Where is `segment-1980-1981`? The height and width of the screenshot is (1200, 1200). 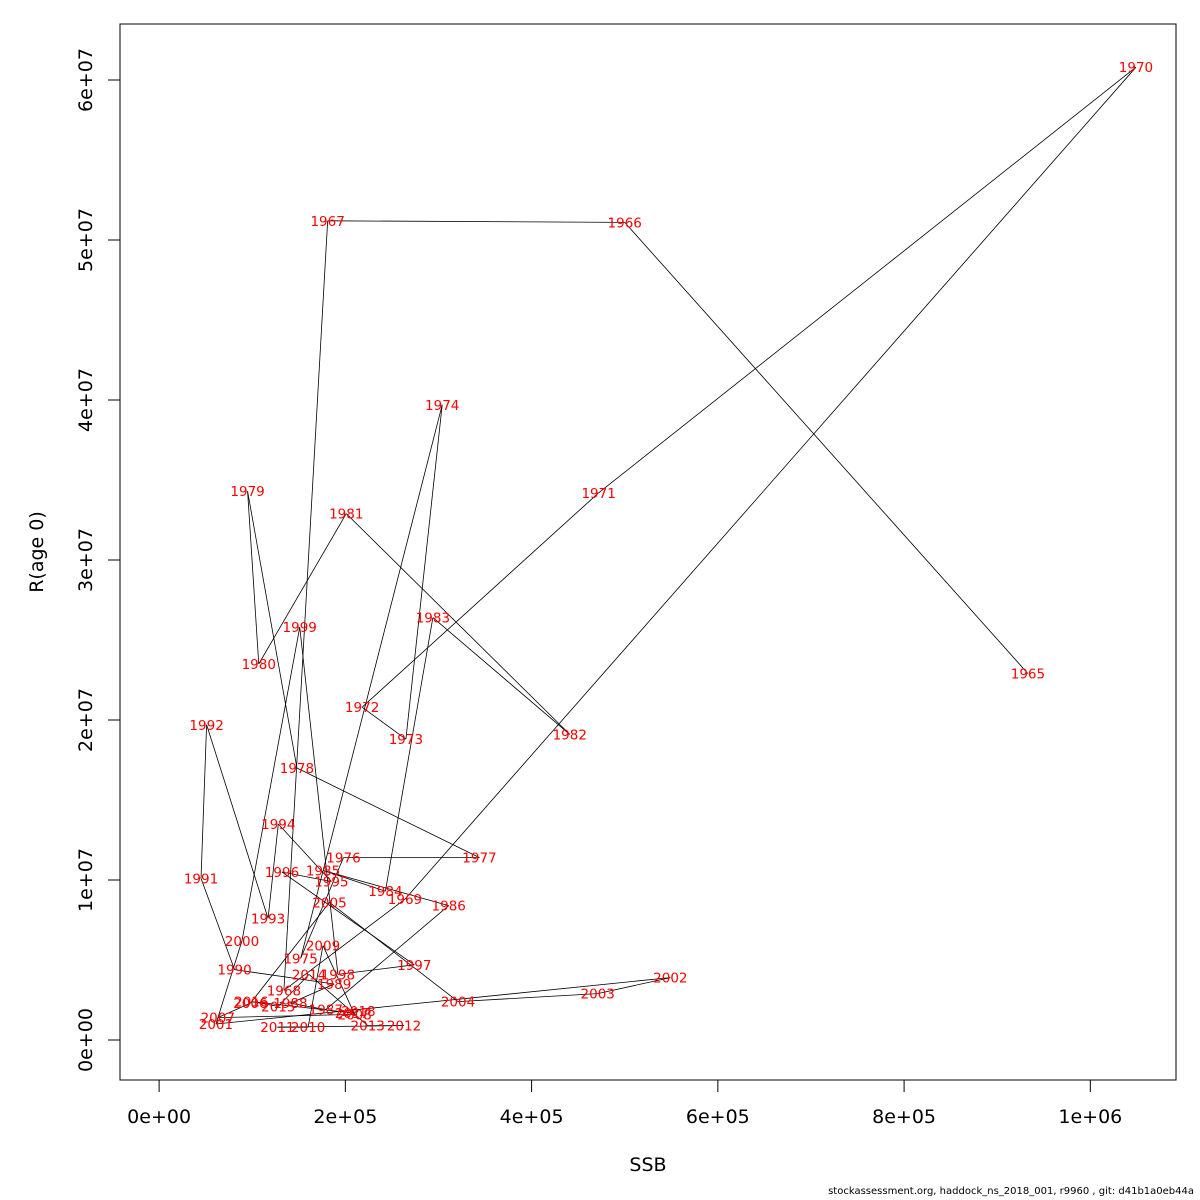 segment-1980-1981 is located at coordinates (302, 589).